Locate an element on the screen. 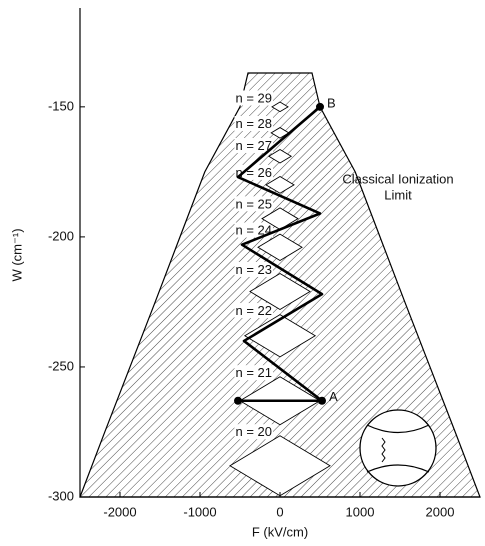 The image size is (485, 546). x-tick-label: -2000 is located at coordinates (119, 511).